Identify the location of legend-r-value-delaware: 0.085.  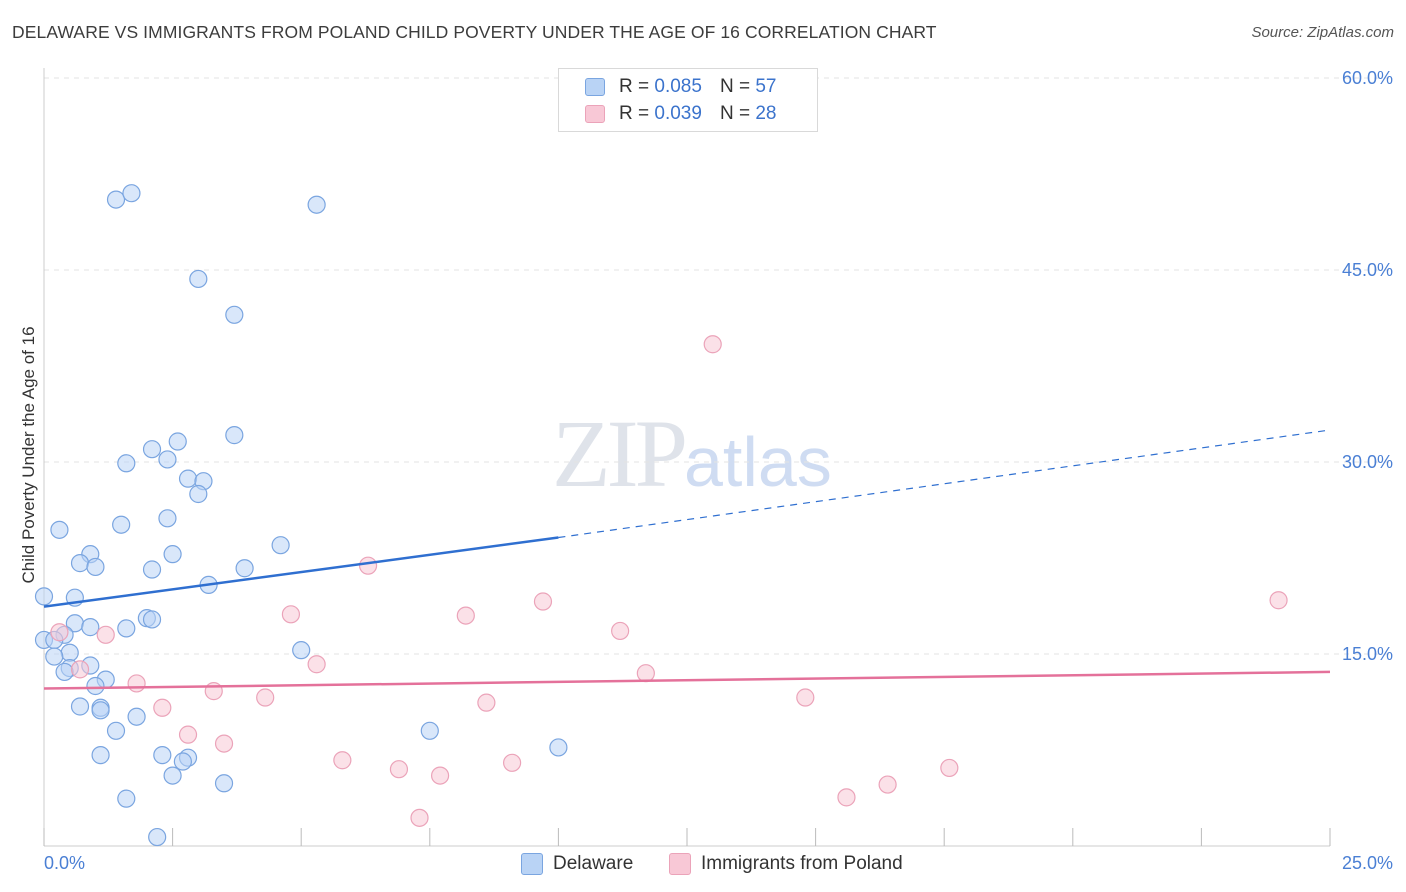
(678, 86).